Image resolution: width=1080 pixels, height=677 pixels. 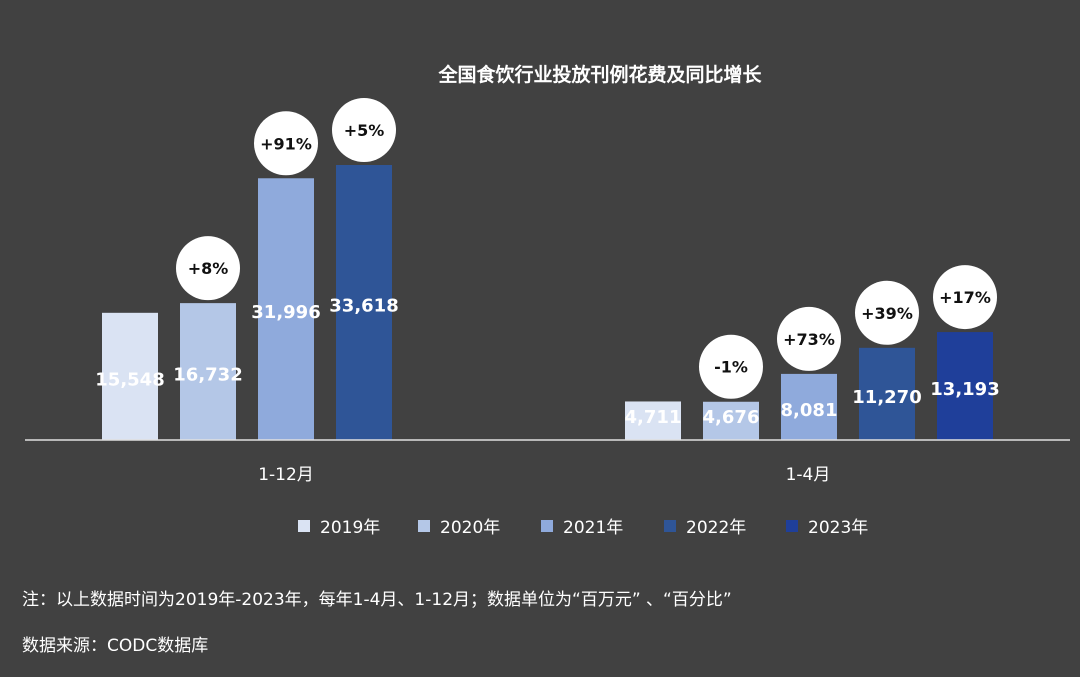 I want to click on data-label: 4,711, so click(x=653, y=417).